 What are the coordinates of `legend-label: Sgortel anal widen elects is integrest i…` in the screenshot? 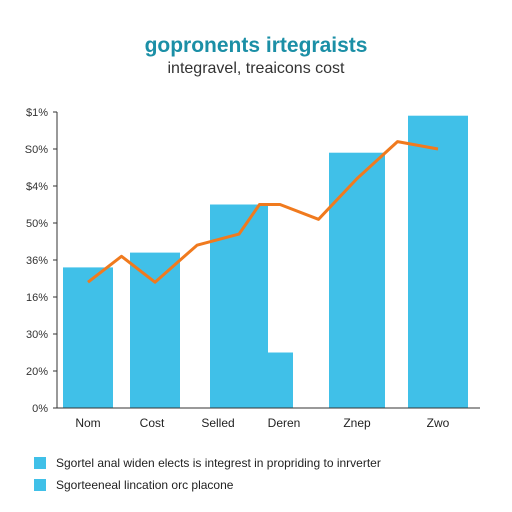 It's located at (218, 463).